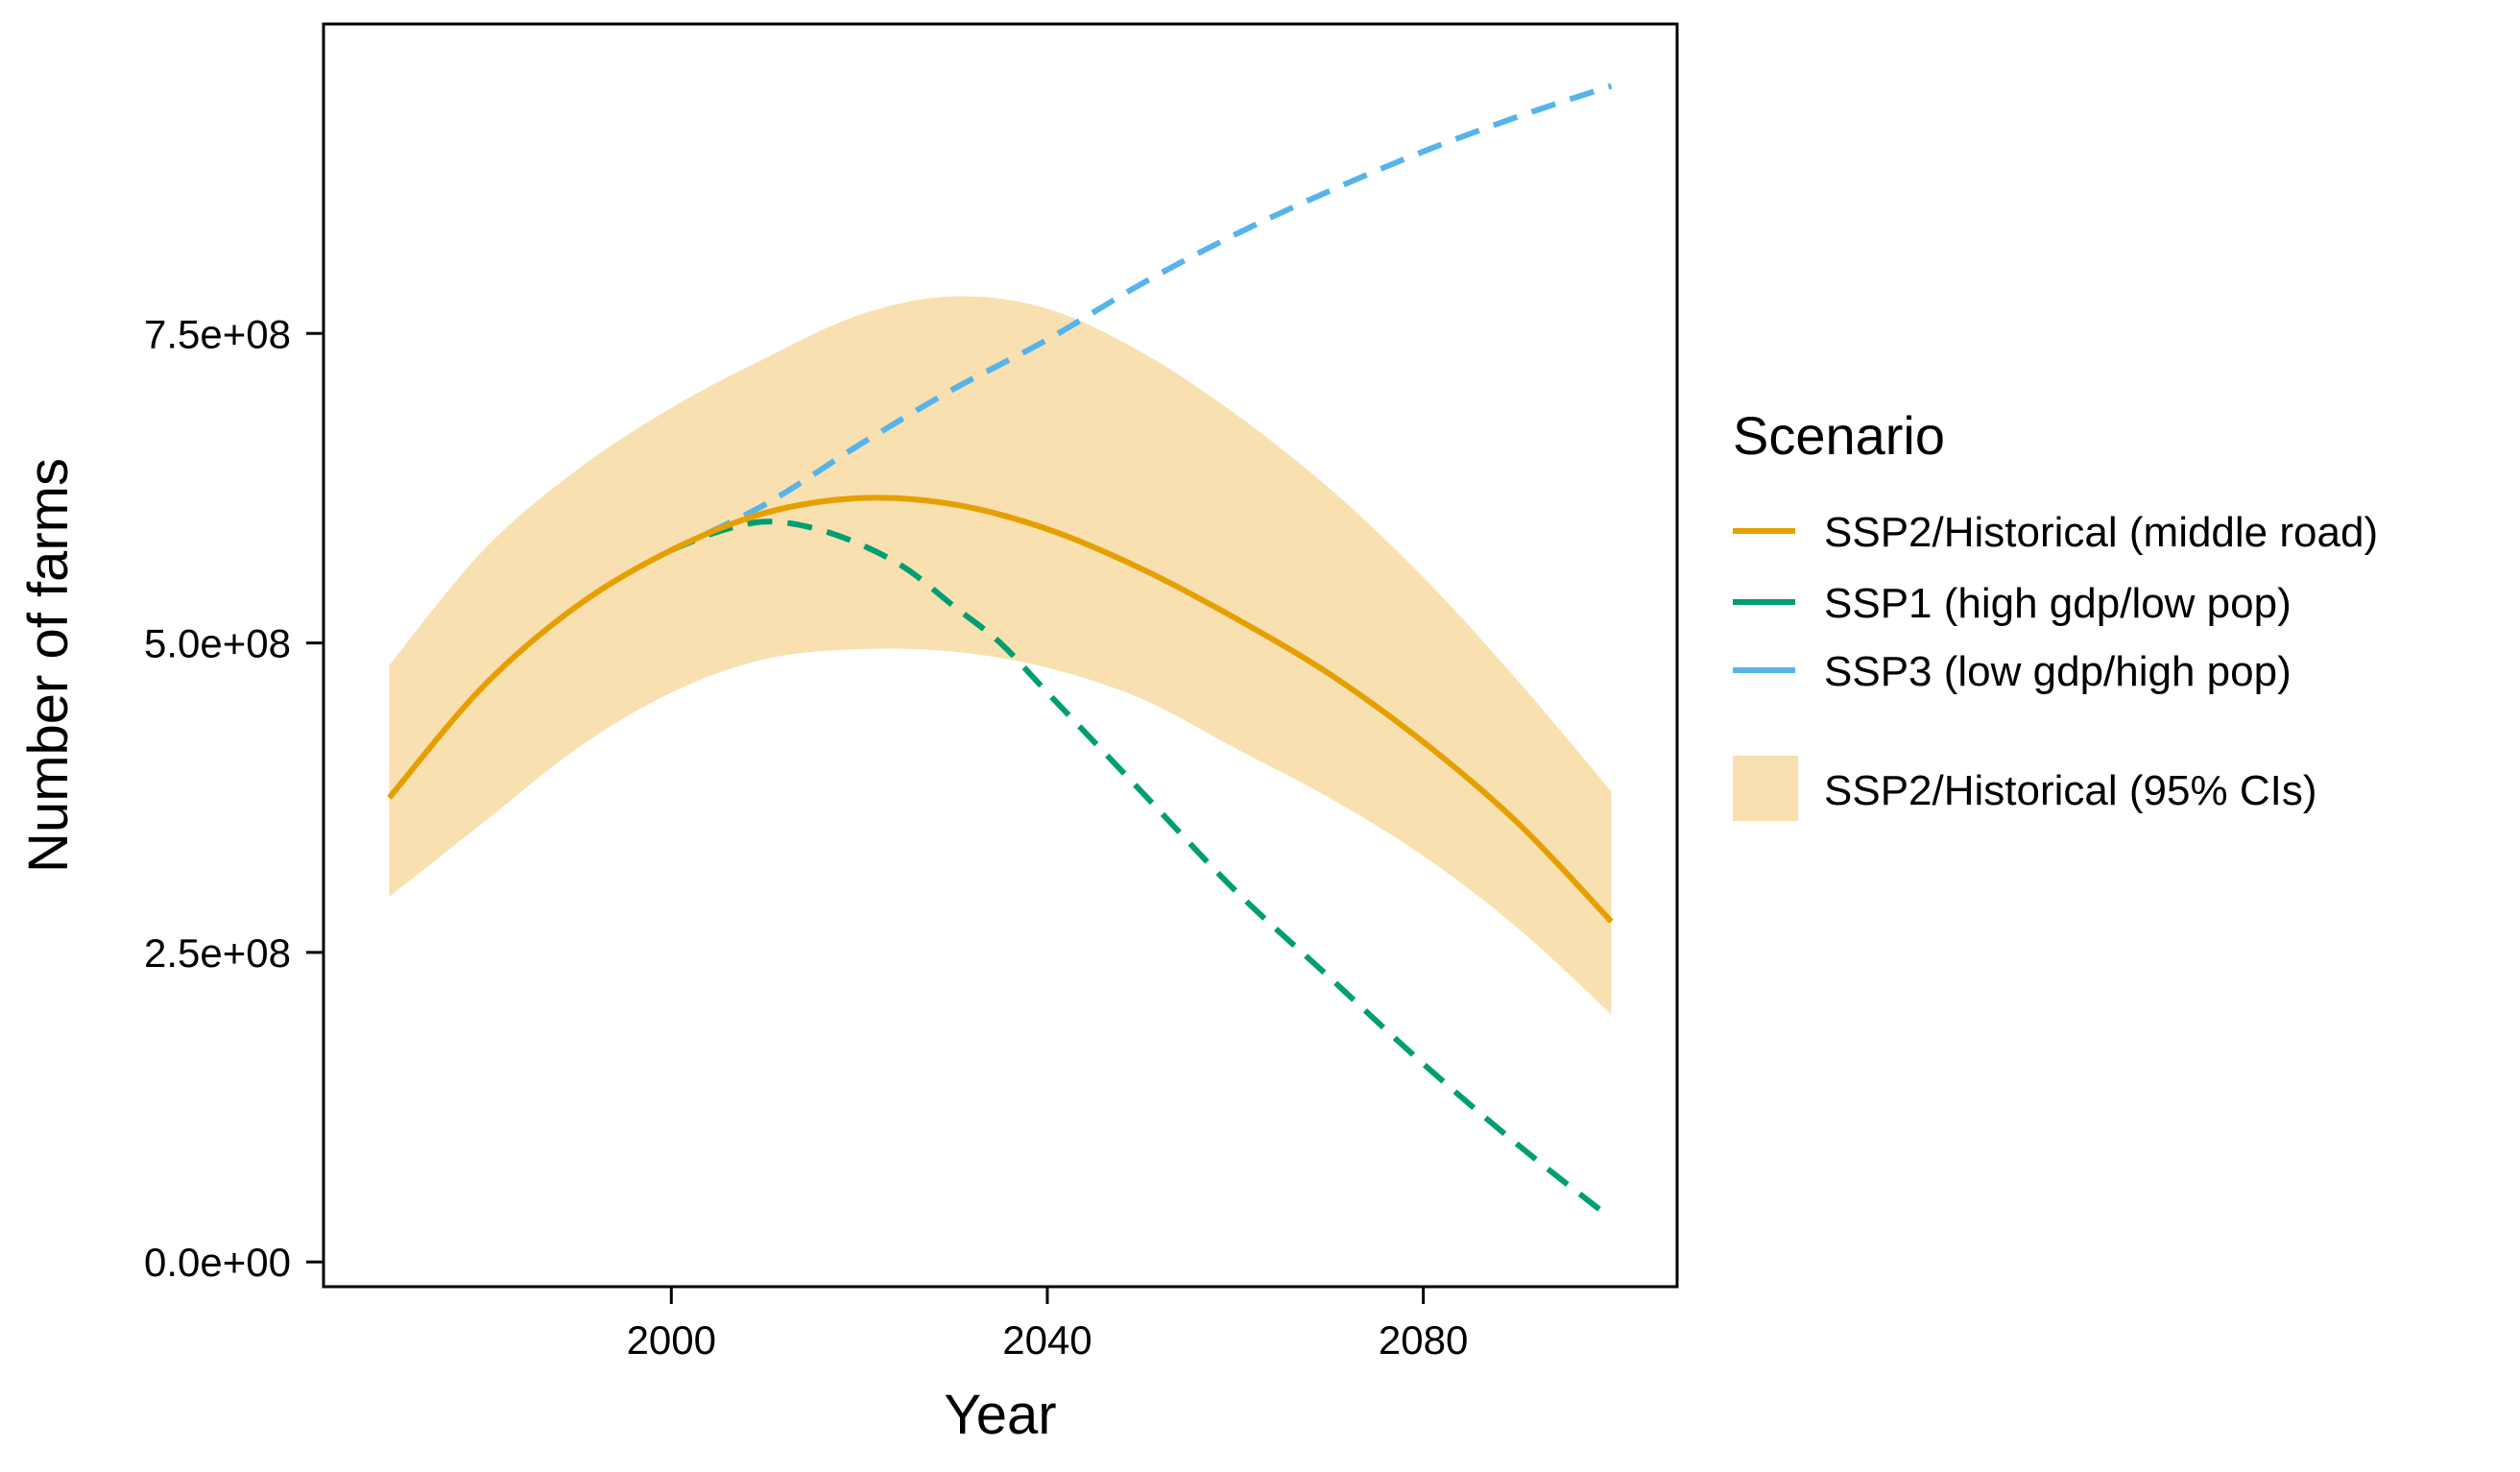 The image size is (2520, 1472). I want to click on legend-label-ssp1: SSP1 (high gdp/low pop), so click(2058, 603).